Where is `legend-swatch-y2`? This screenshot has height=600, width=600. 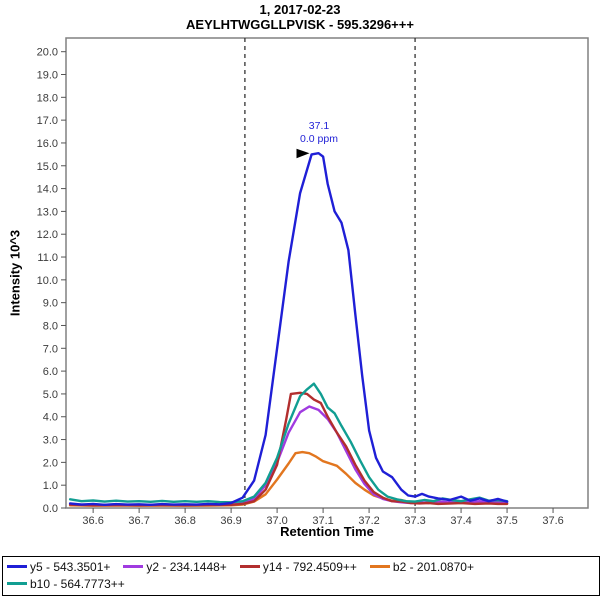
legend-swatch-y2 is located at coordinates (133, 566).